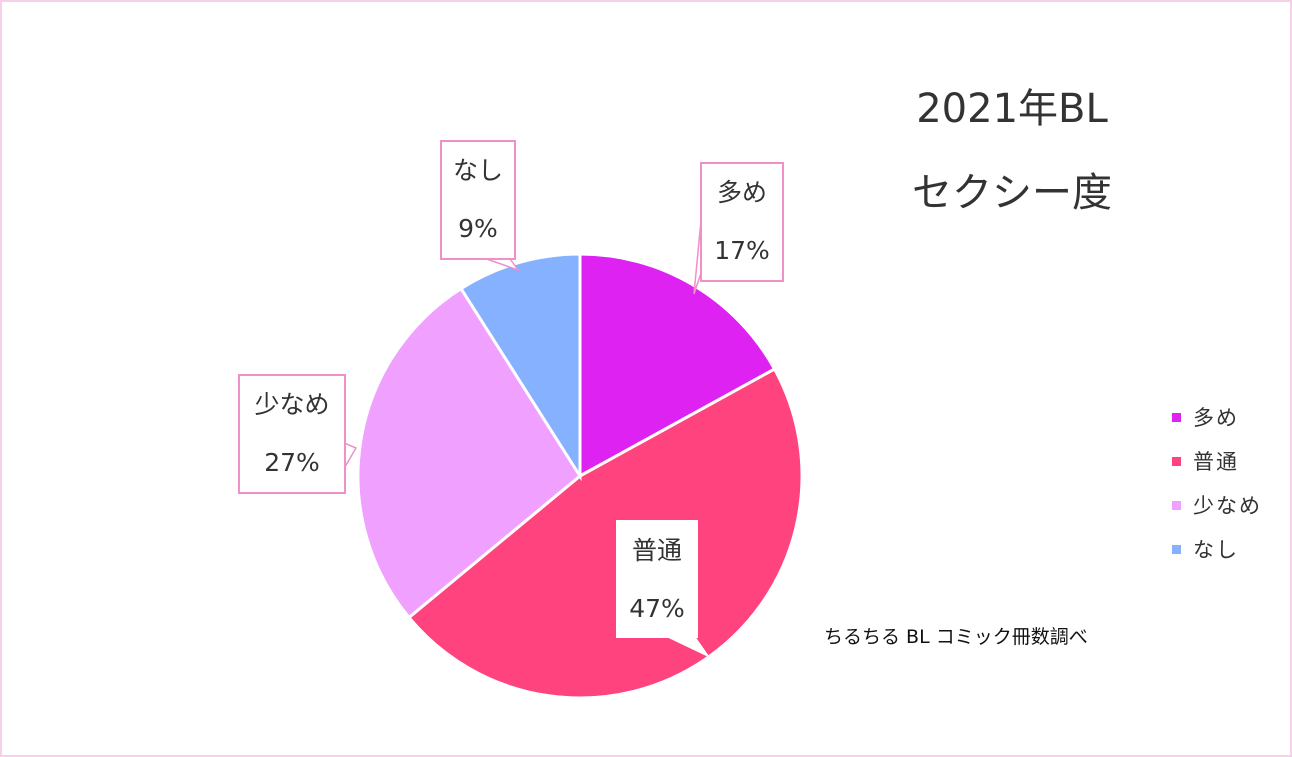 Image resolution: width=1292 pixels, height=757 pixels. What do you see at coordinates (677, 365) in the screenshot?
I see `pie-slice-tamame` at bounding box center [677, 365].